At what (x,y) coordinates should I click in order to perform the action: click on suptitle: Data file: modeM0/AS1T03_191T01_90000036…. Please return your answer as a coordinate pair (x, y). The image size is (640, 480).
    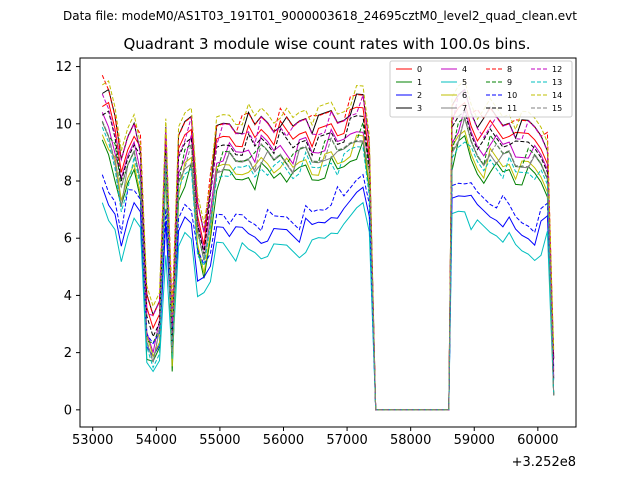
    Looking at the image, I should click on (320, 16).